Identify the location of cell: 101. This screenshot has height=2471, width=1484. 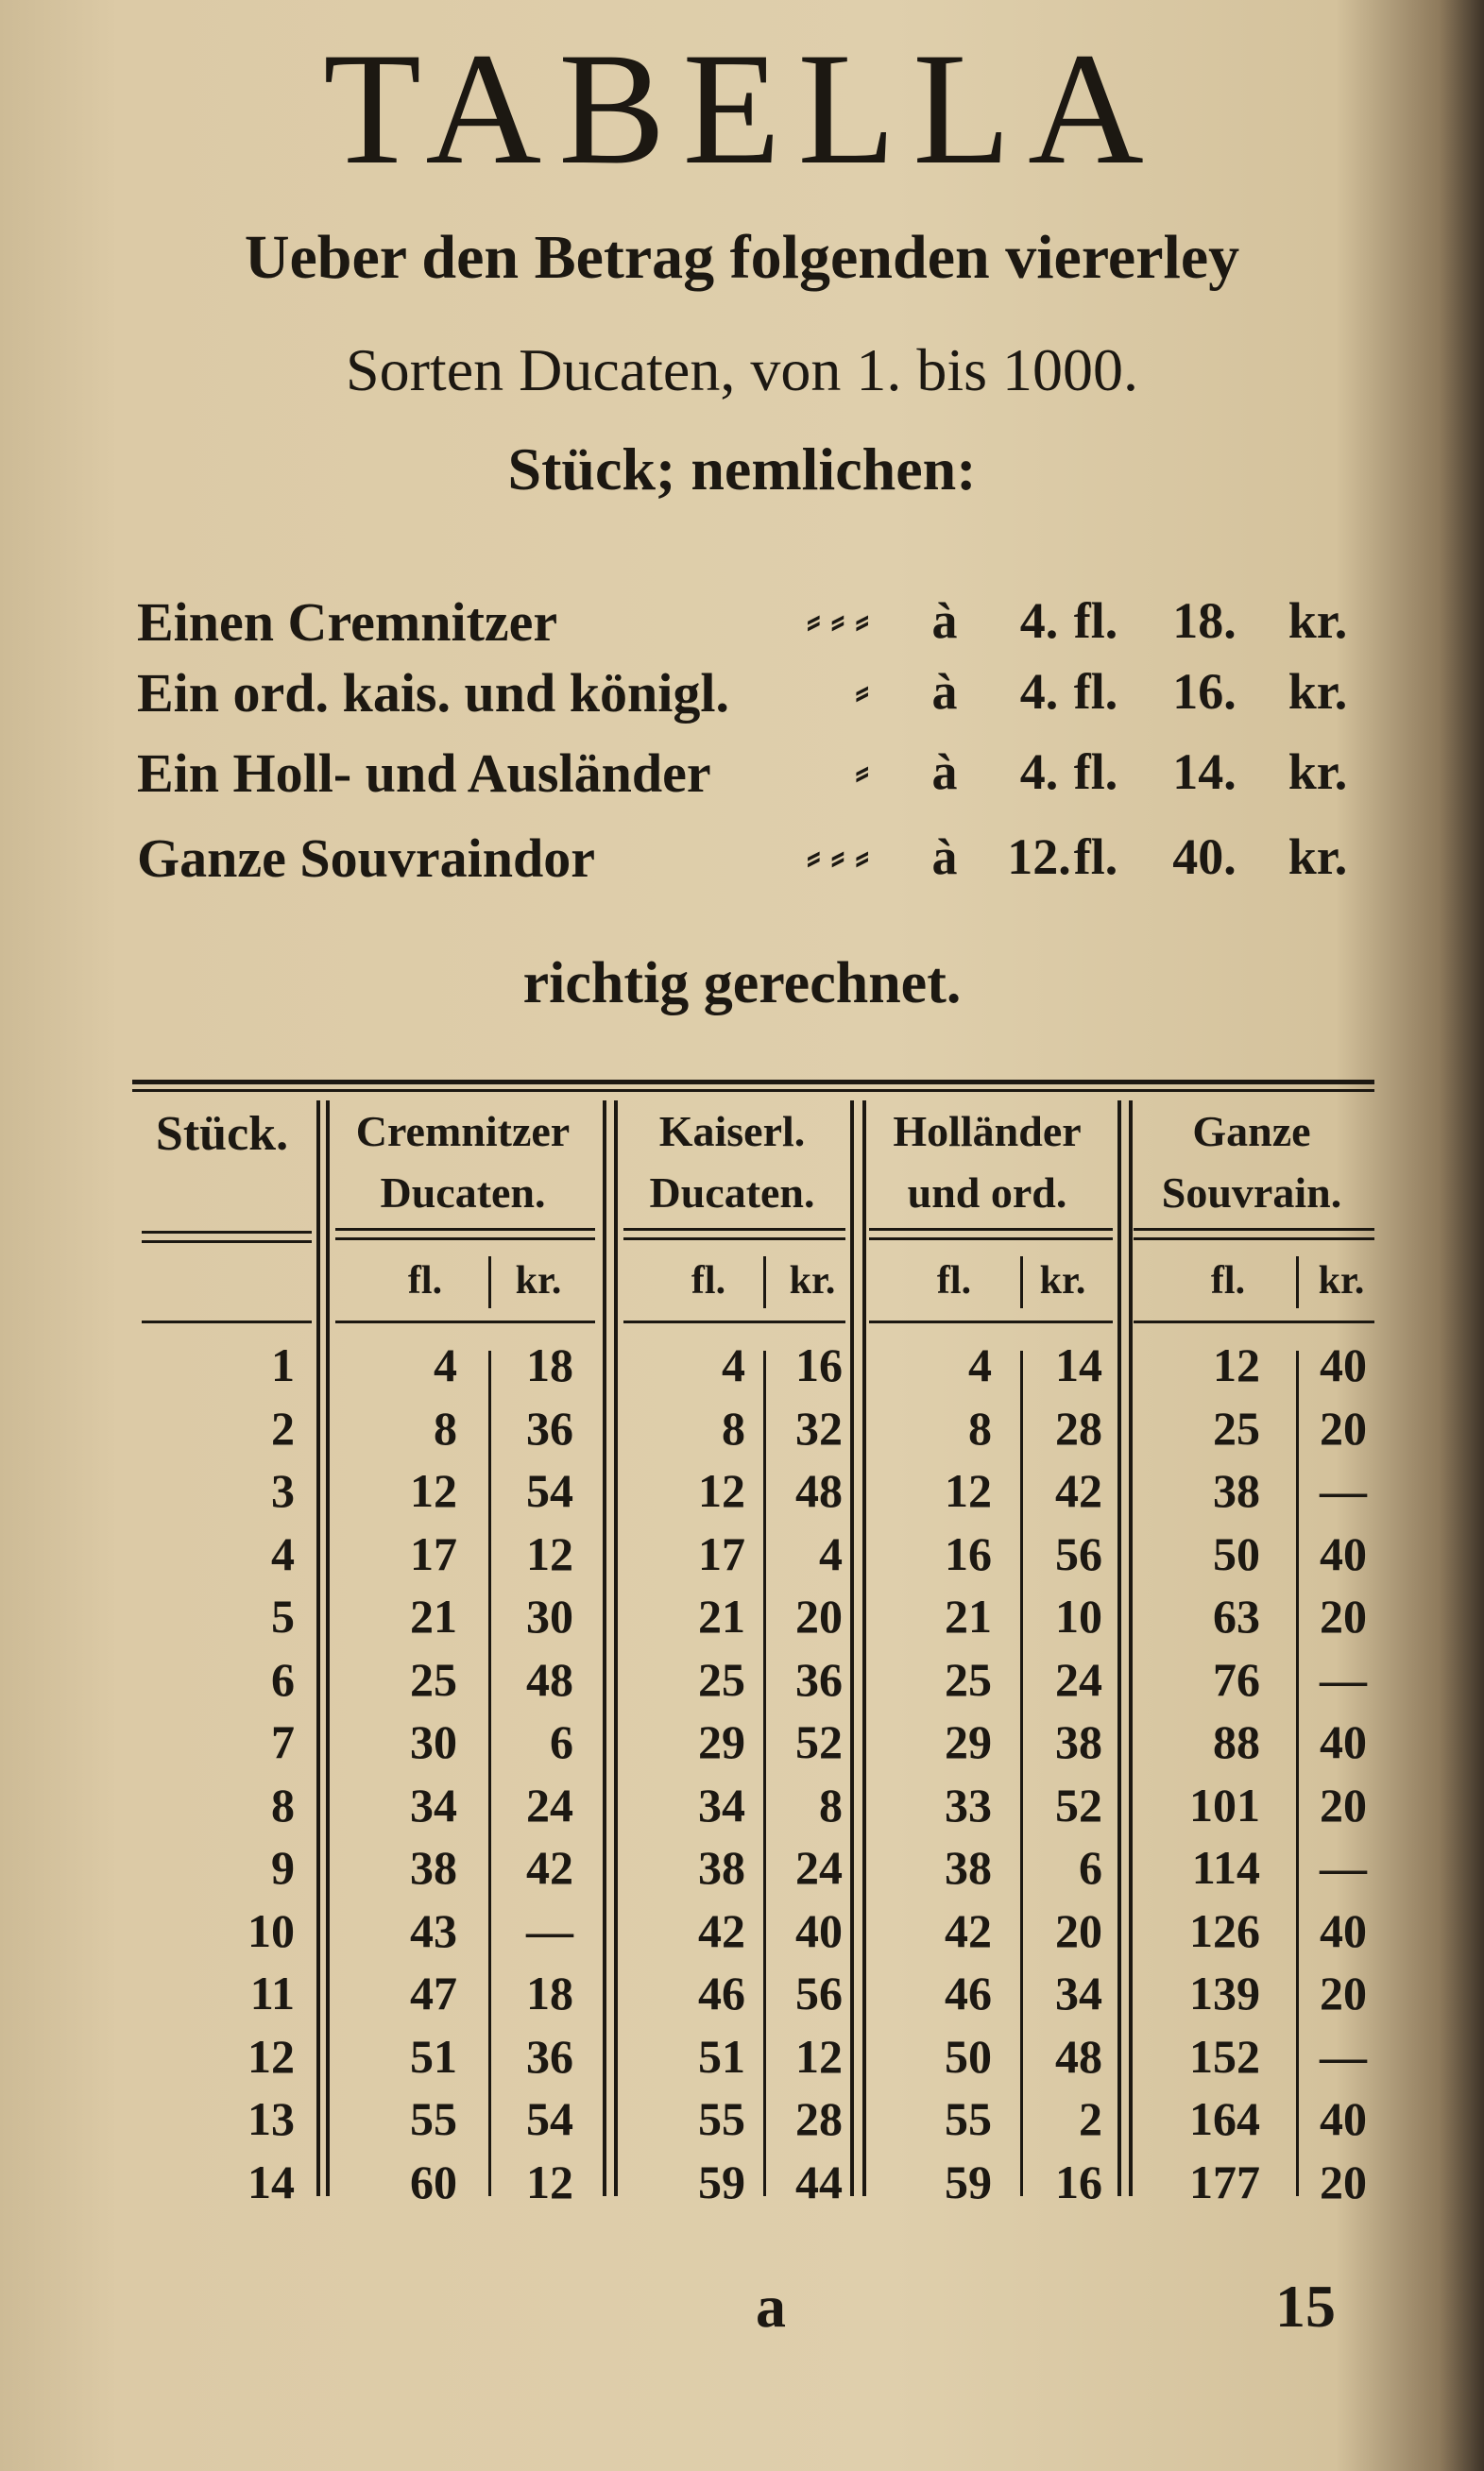
(1224, 1805).